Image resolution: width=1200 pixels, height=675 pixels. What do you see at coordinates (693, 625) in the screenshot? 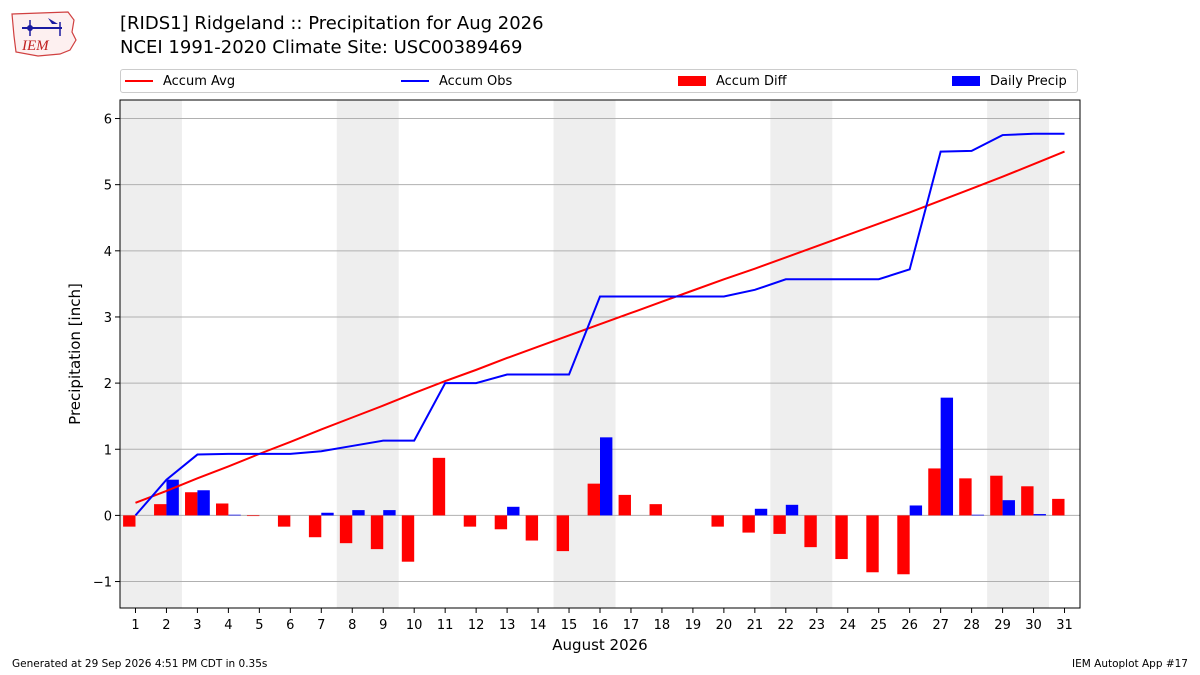
I see `x-tick-label: 19` at bounding box center [693, 625].